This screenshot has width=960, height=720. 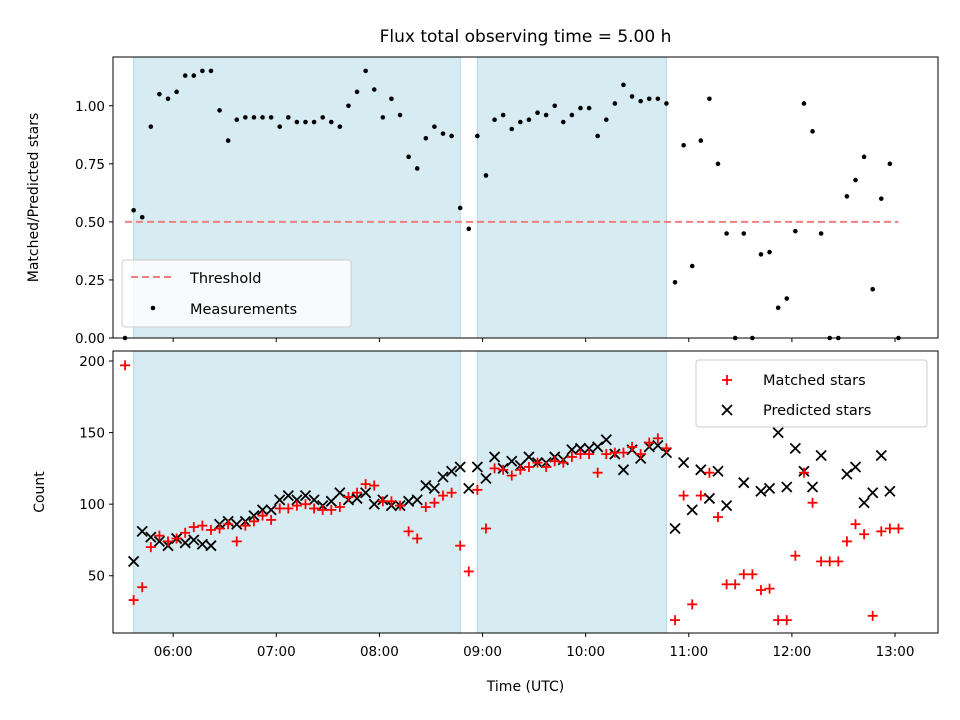 What do you see at coordinates (534, 646) in the screenshot?
I see `bottom-x-ticks: 06:00 07:00 08:00 09:00 10:00 11:00 12:00 13:00` at bounding box center [534, 646].